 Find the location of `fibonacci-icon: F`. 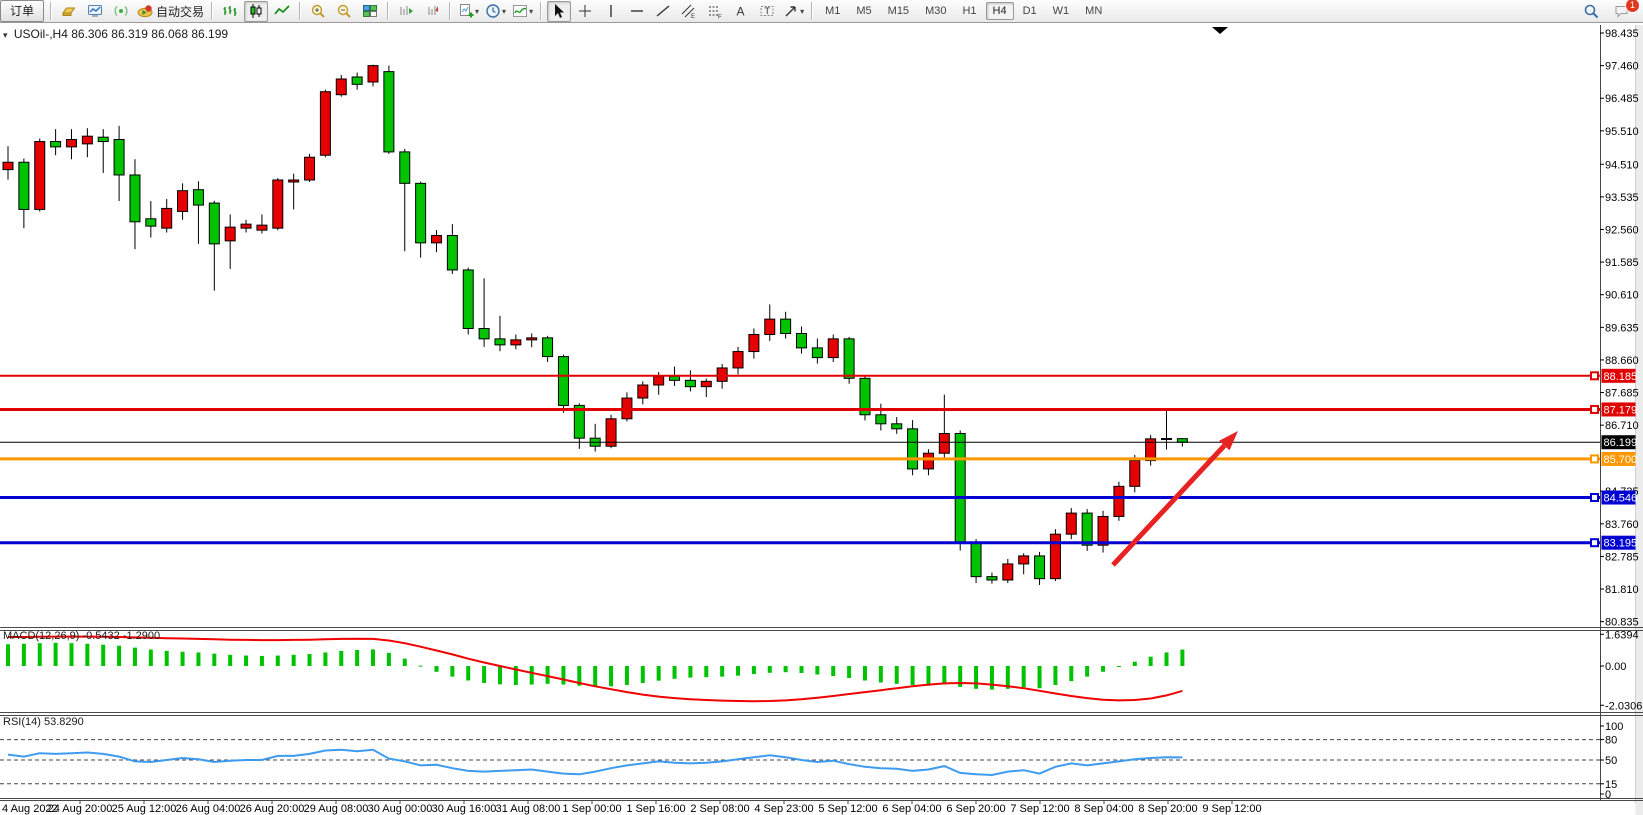

fibonacci-icon: F is located at coordinates (715, 11).